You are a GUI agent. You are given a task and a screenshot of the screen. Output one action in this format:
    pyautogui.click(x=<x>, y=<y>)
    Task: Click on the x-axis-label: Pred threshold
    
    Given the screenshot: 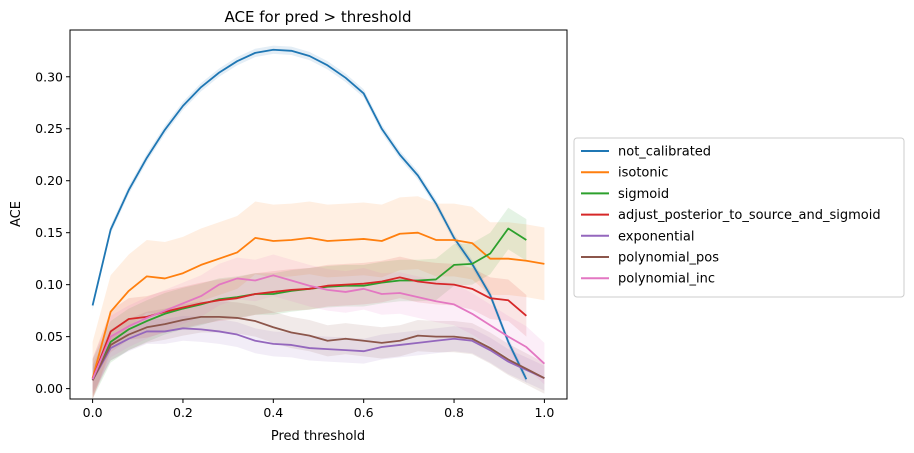 What is the action you would take?
    pyautogui.click(x=318, y=436)
    